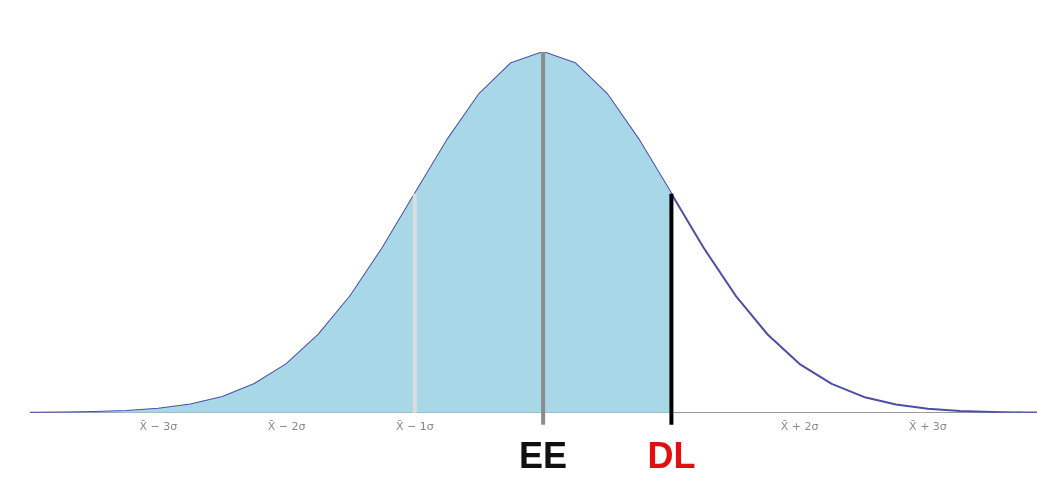 The image size is (1037, 485). What do you see at coordinates (414, 427) in the screenshot?
I see `x-tick-label: X̄ − 1σ` at bounding box center [414, 427].